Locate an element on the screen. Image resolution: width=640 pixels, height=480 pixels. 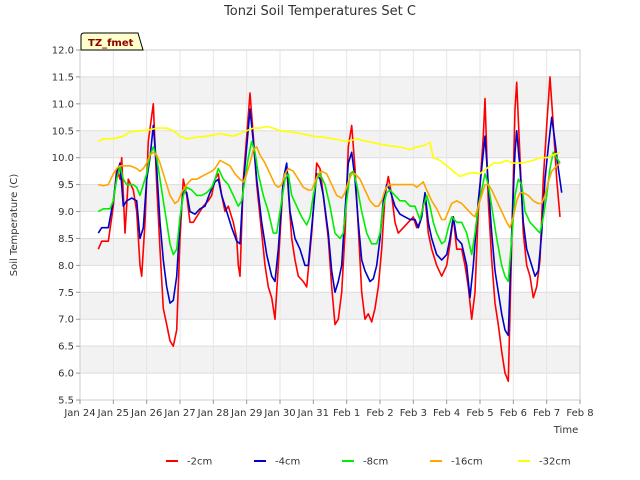
y-tick-label: 10.5 is located at coordinates (63, 131).